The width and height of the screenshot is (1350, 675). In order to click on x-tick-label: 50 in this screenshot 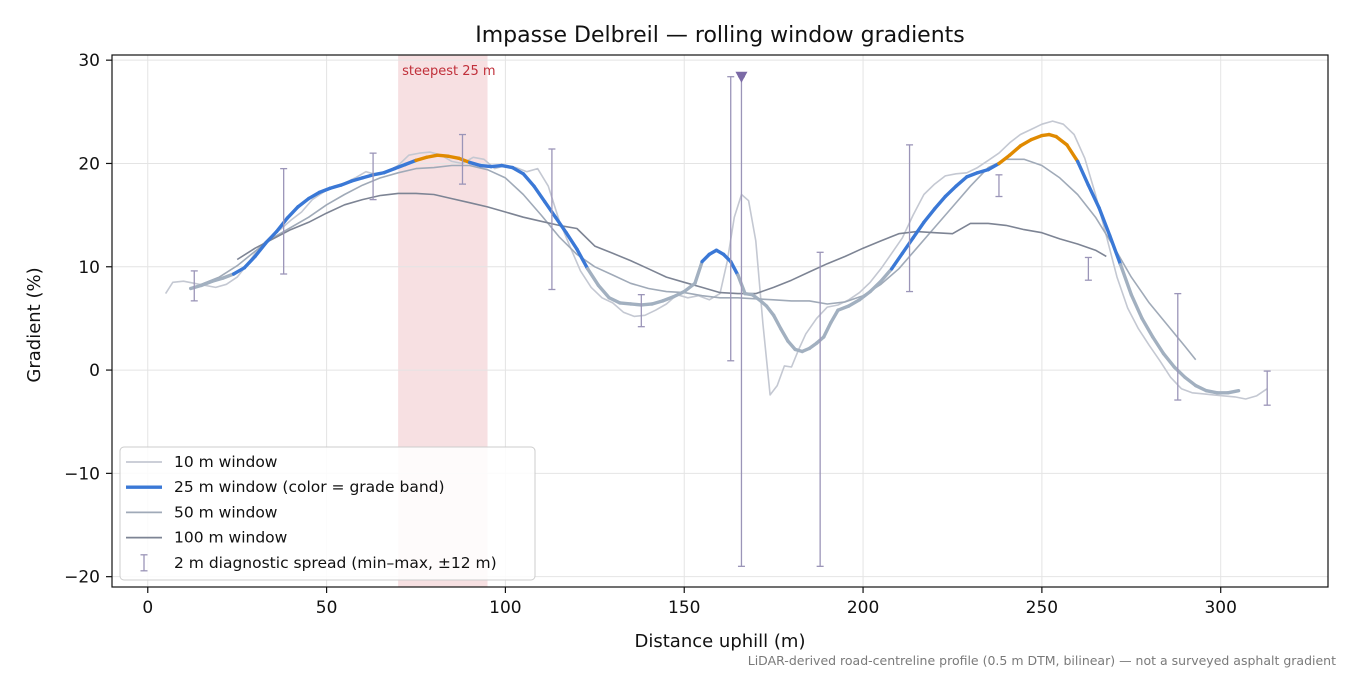, I will do `click(327, 608)`.